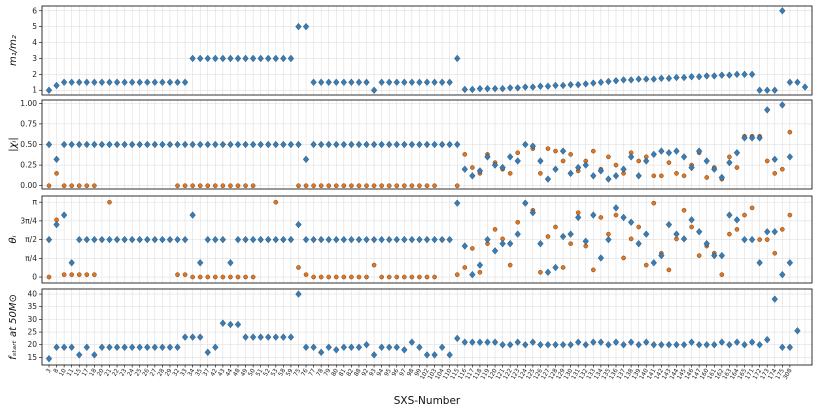  Describe the element at coordinates (493, 374) in the screenshot. I see `x-tick-label: 120` at that location.